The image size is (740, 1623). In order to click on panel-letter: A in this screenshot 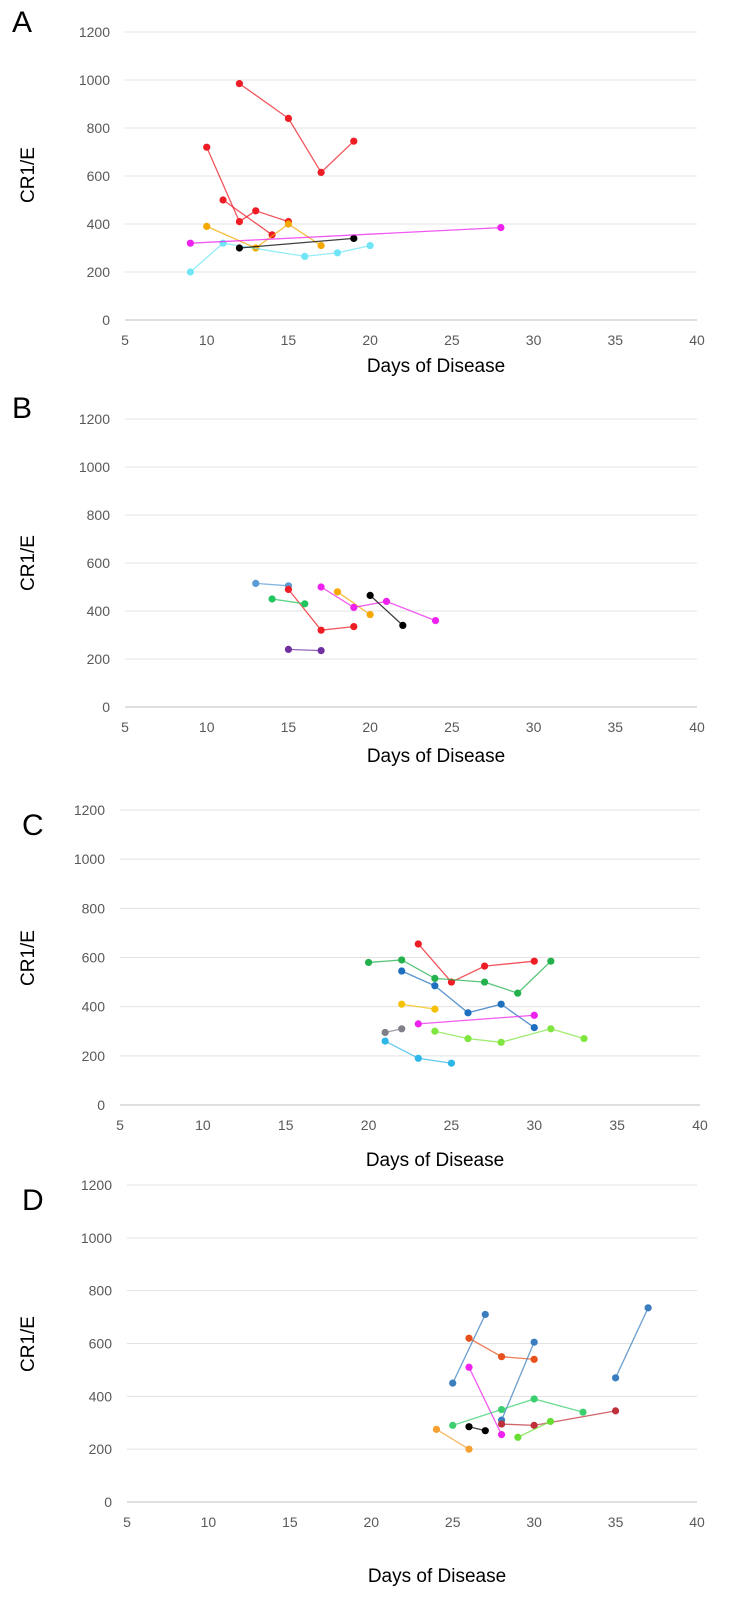, I will do `click(22, 22)`.